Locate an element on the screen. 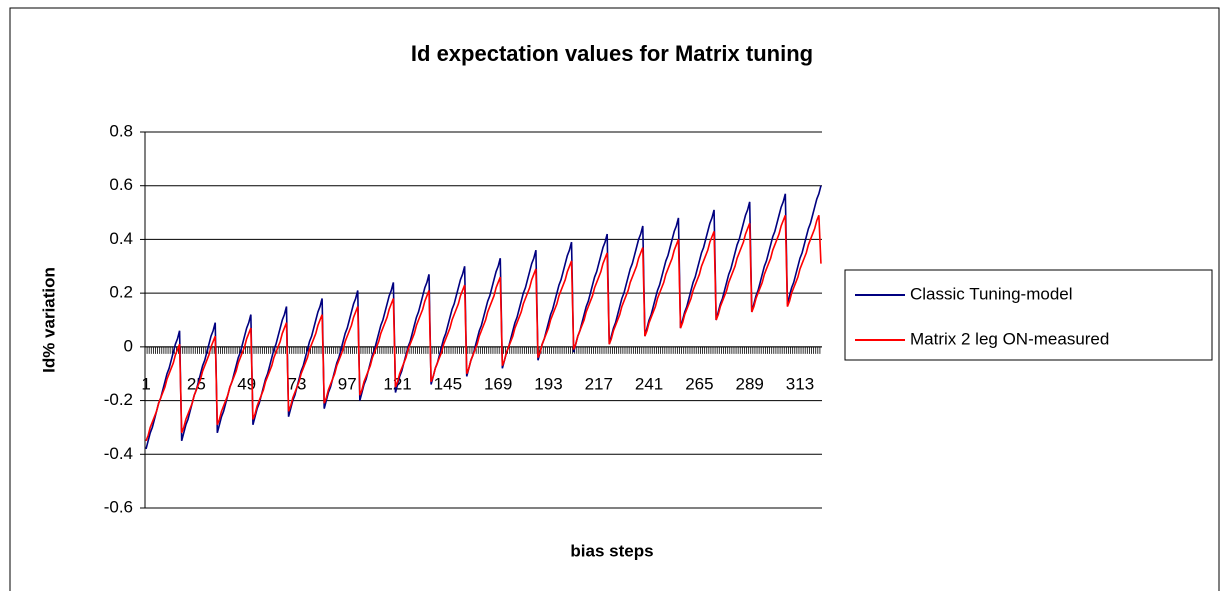 This screenshot has height=596, width=1222. legend-label: Matrix 2 leg ON-measured is located at coordinates (1009, 338).